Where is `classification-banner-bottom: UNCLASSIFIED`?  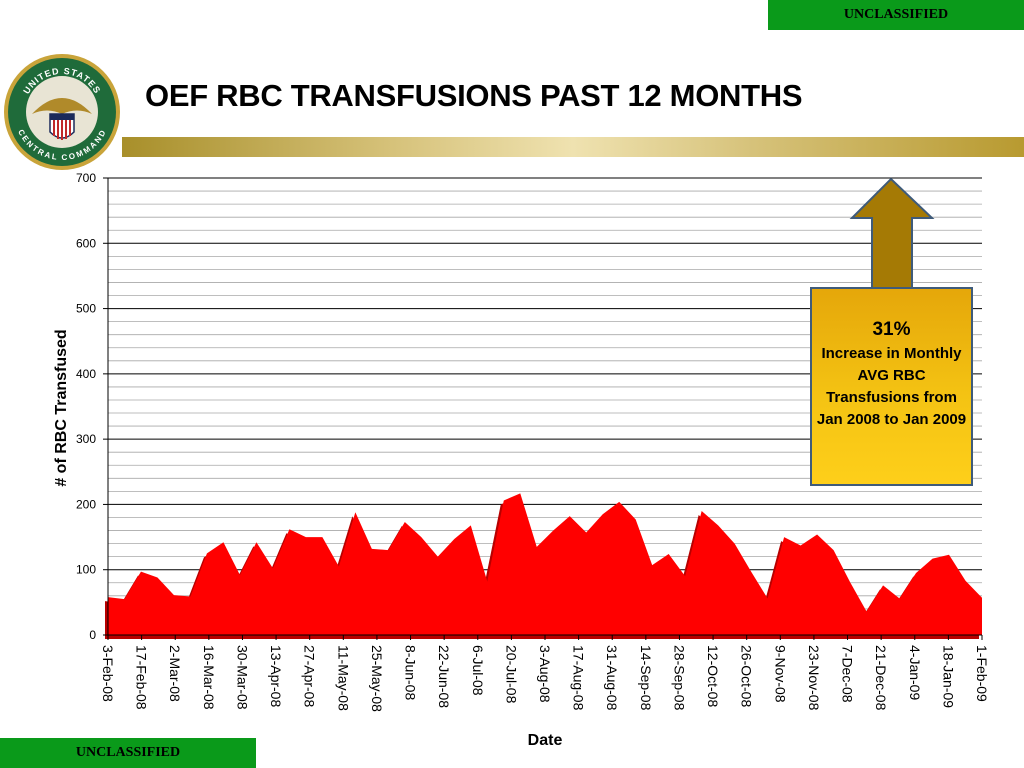
classification-banner-bottom: UNCLASSIFIED is located at coordinates (128, 753).